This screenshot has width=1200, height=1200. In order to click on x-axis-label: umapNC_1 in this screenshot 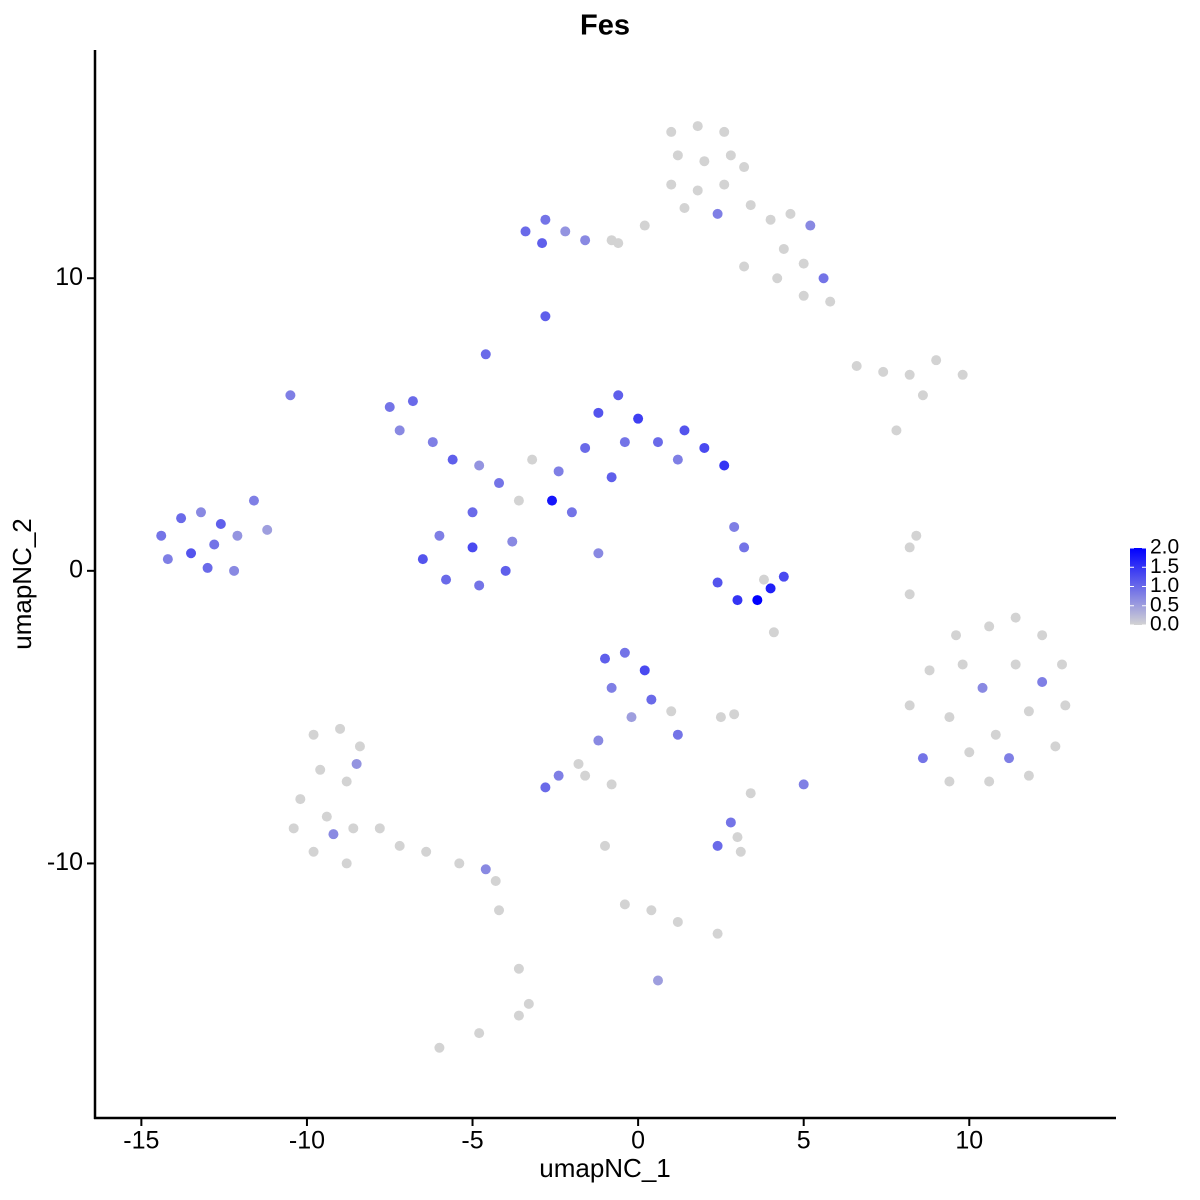, I will do `click(605, 1168)`.